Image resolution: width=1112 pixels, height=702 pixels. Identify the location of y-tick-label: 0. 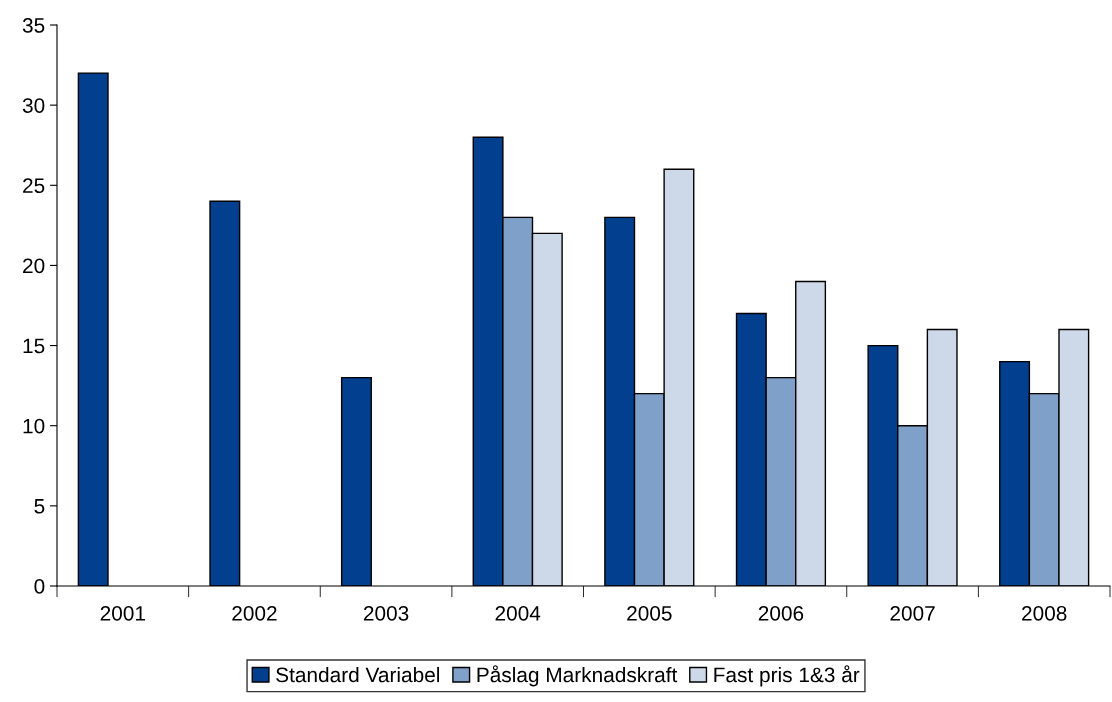
(39, 586).